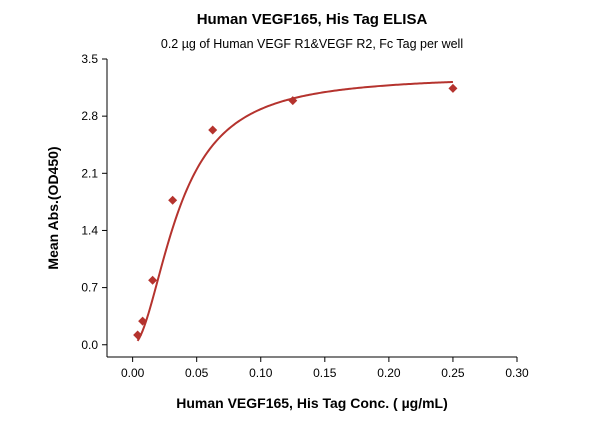 The height and width of the screenshot is (421, 600). Describe the element at coordinates (94, 202) in the screenshot. I see `y-axis-ticks: 0.0 0.7 1.4 2.1 2.8 3.5` at that location.